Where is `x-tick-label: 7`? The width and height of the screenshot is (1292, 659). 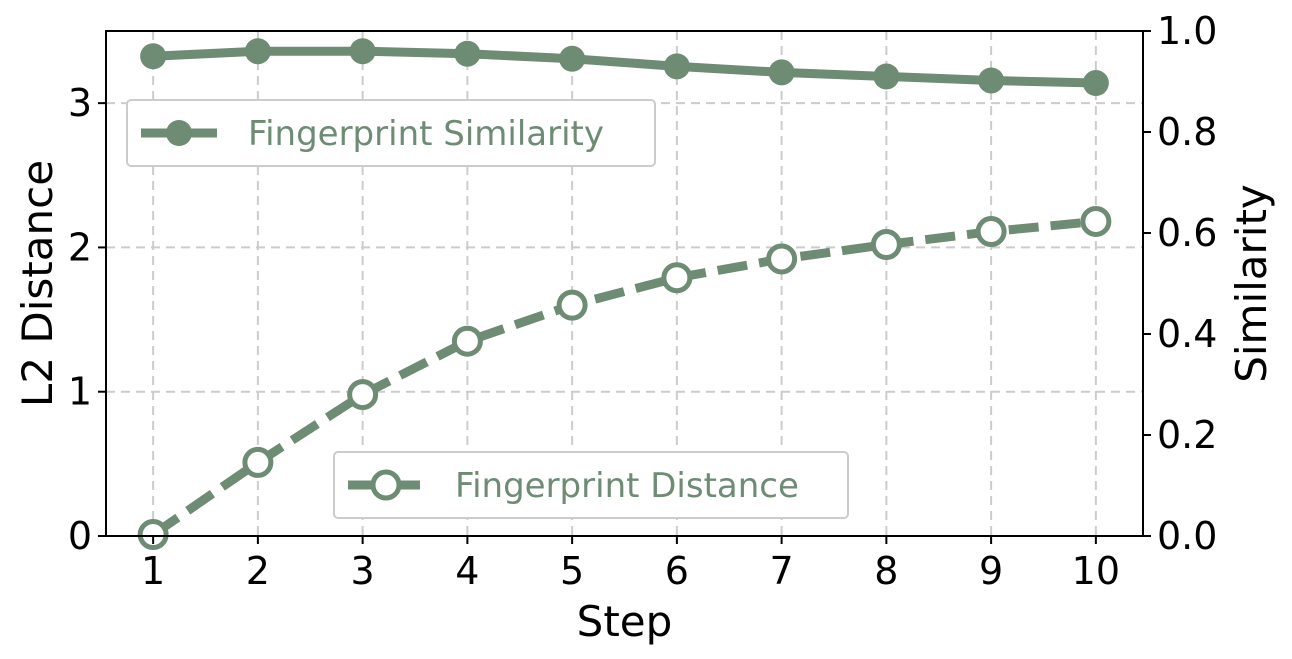 x-tick-label: 7 is located at coordinates (782, 571).